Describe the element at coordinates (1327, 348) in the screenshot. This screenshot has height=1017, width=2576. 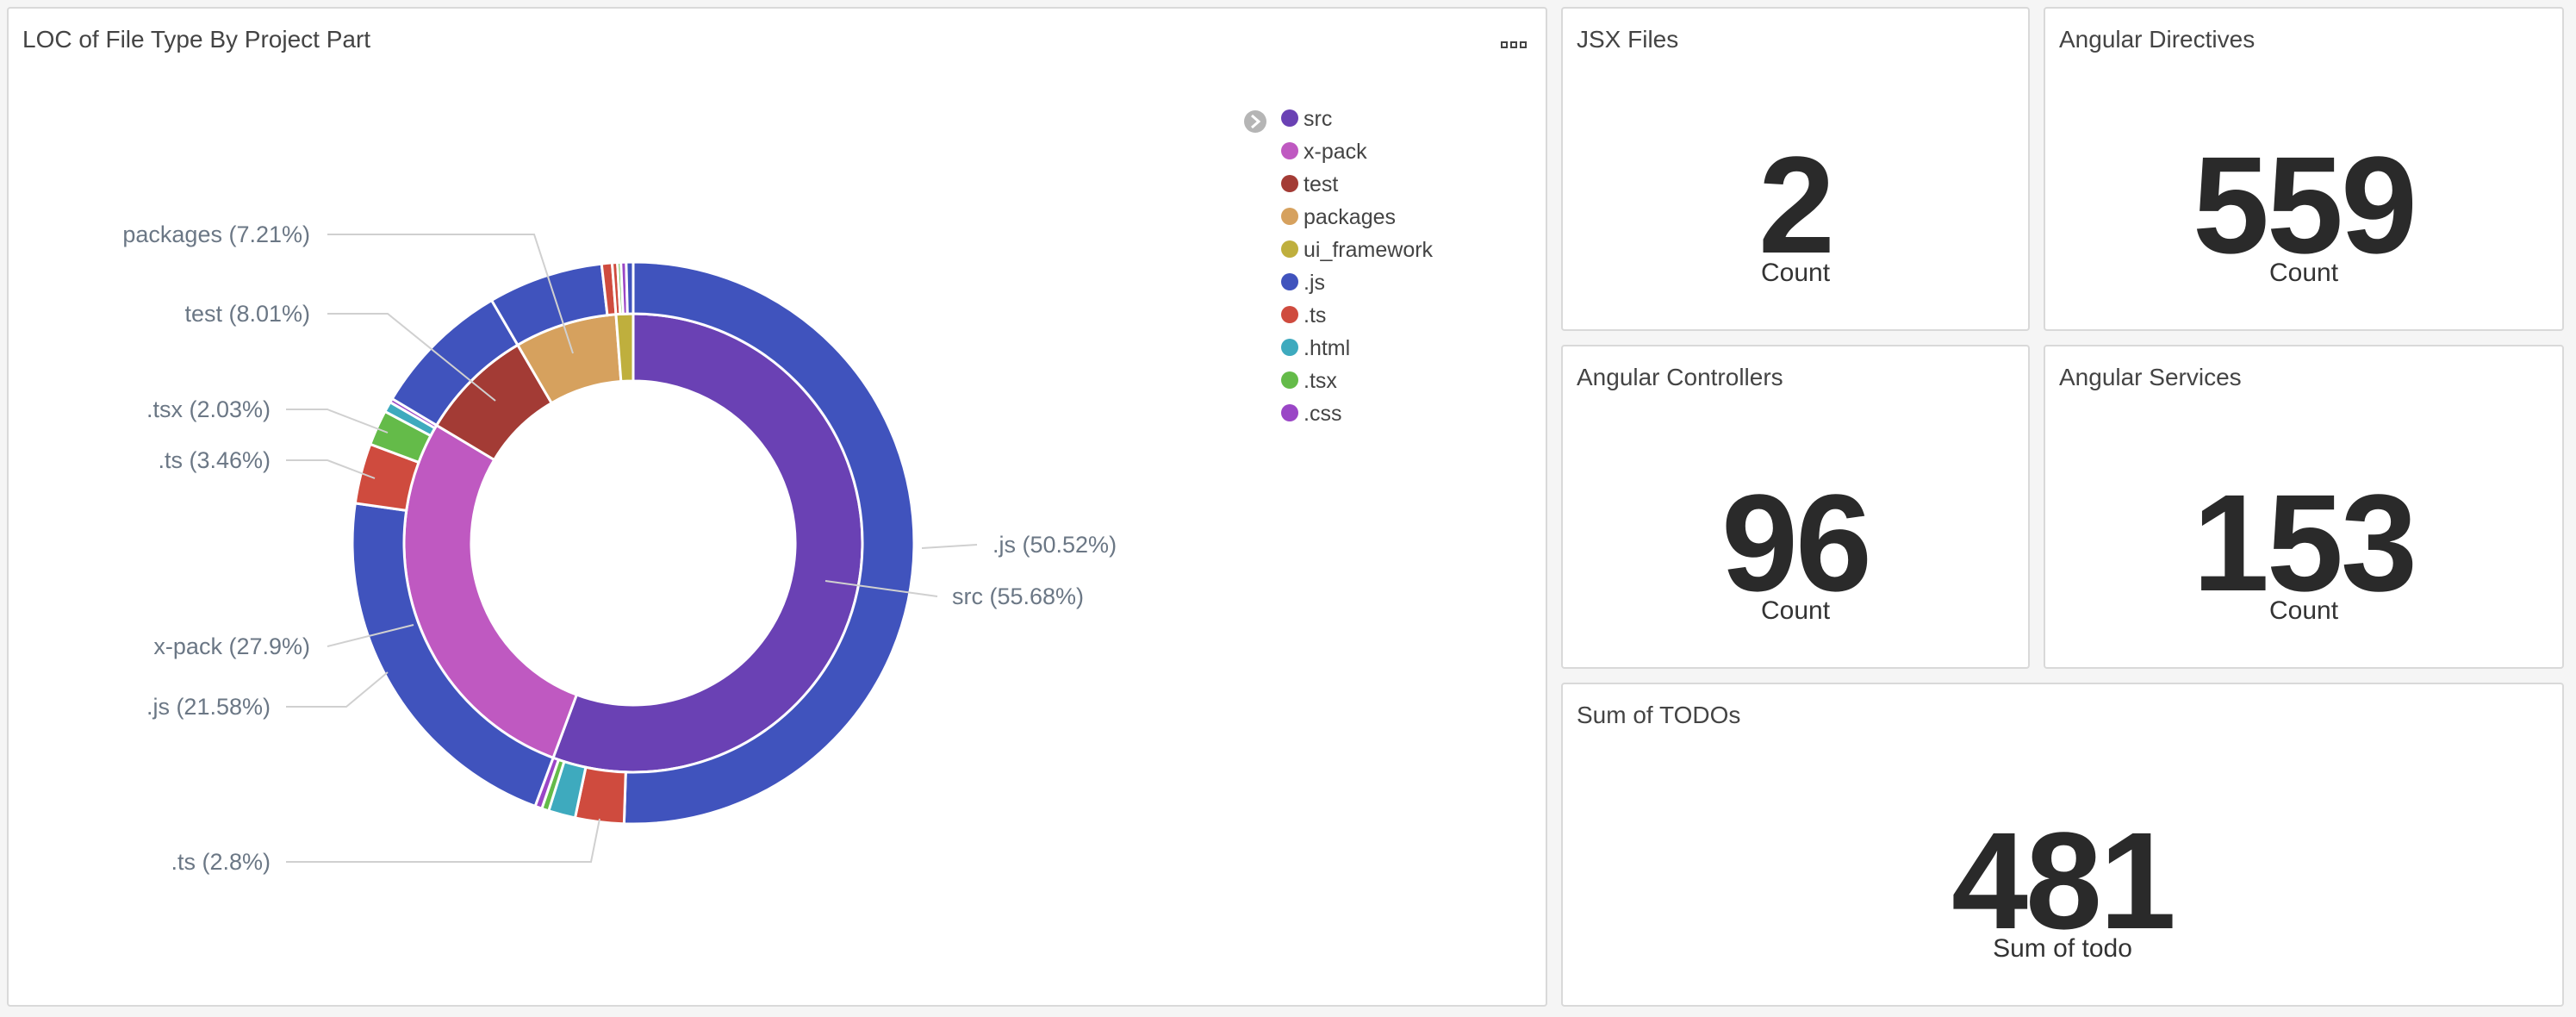
I see `legend-label: .html` at that location.